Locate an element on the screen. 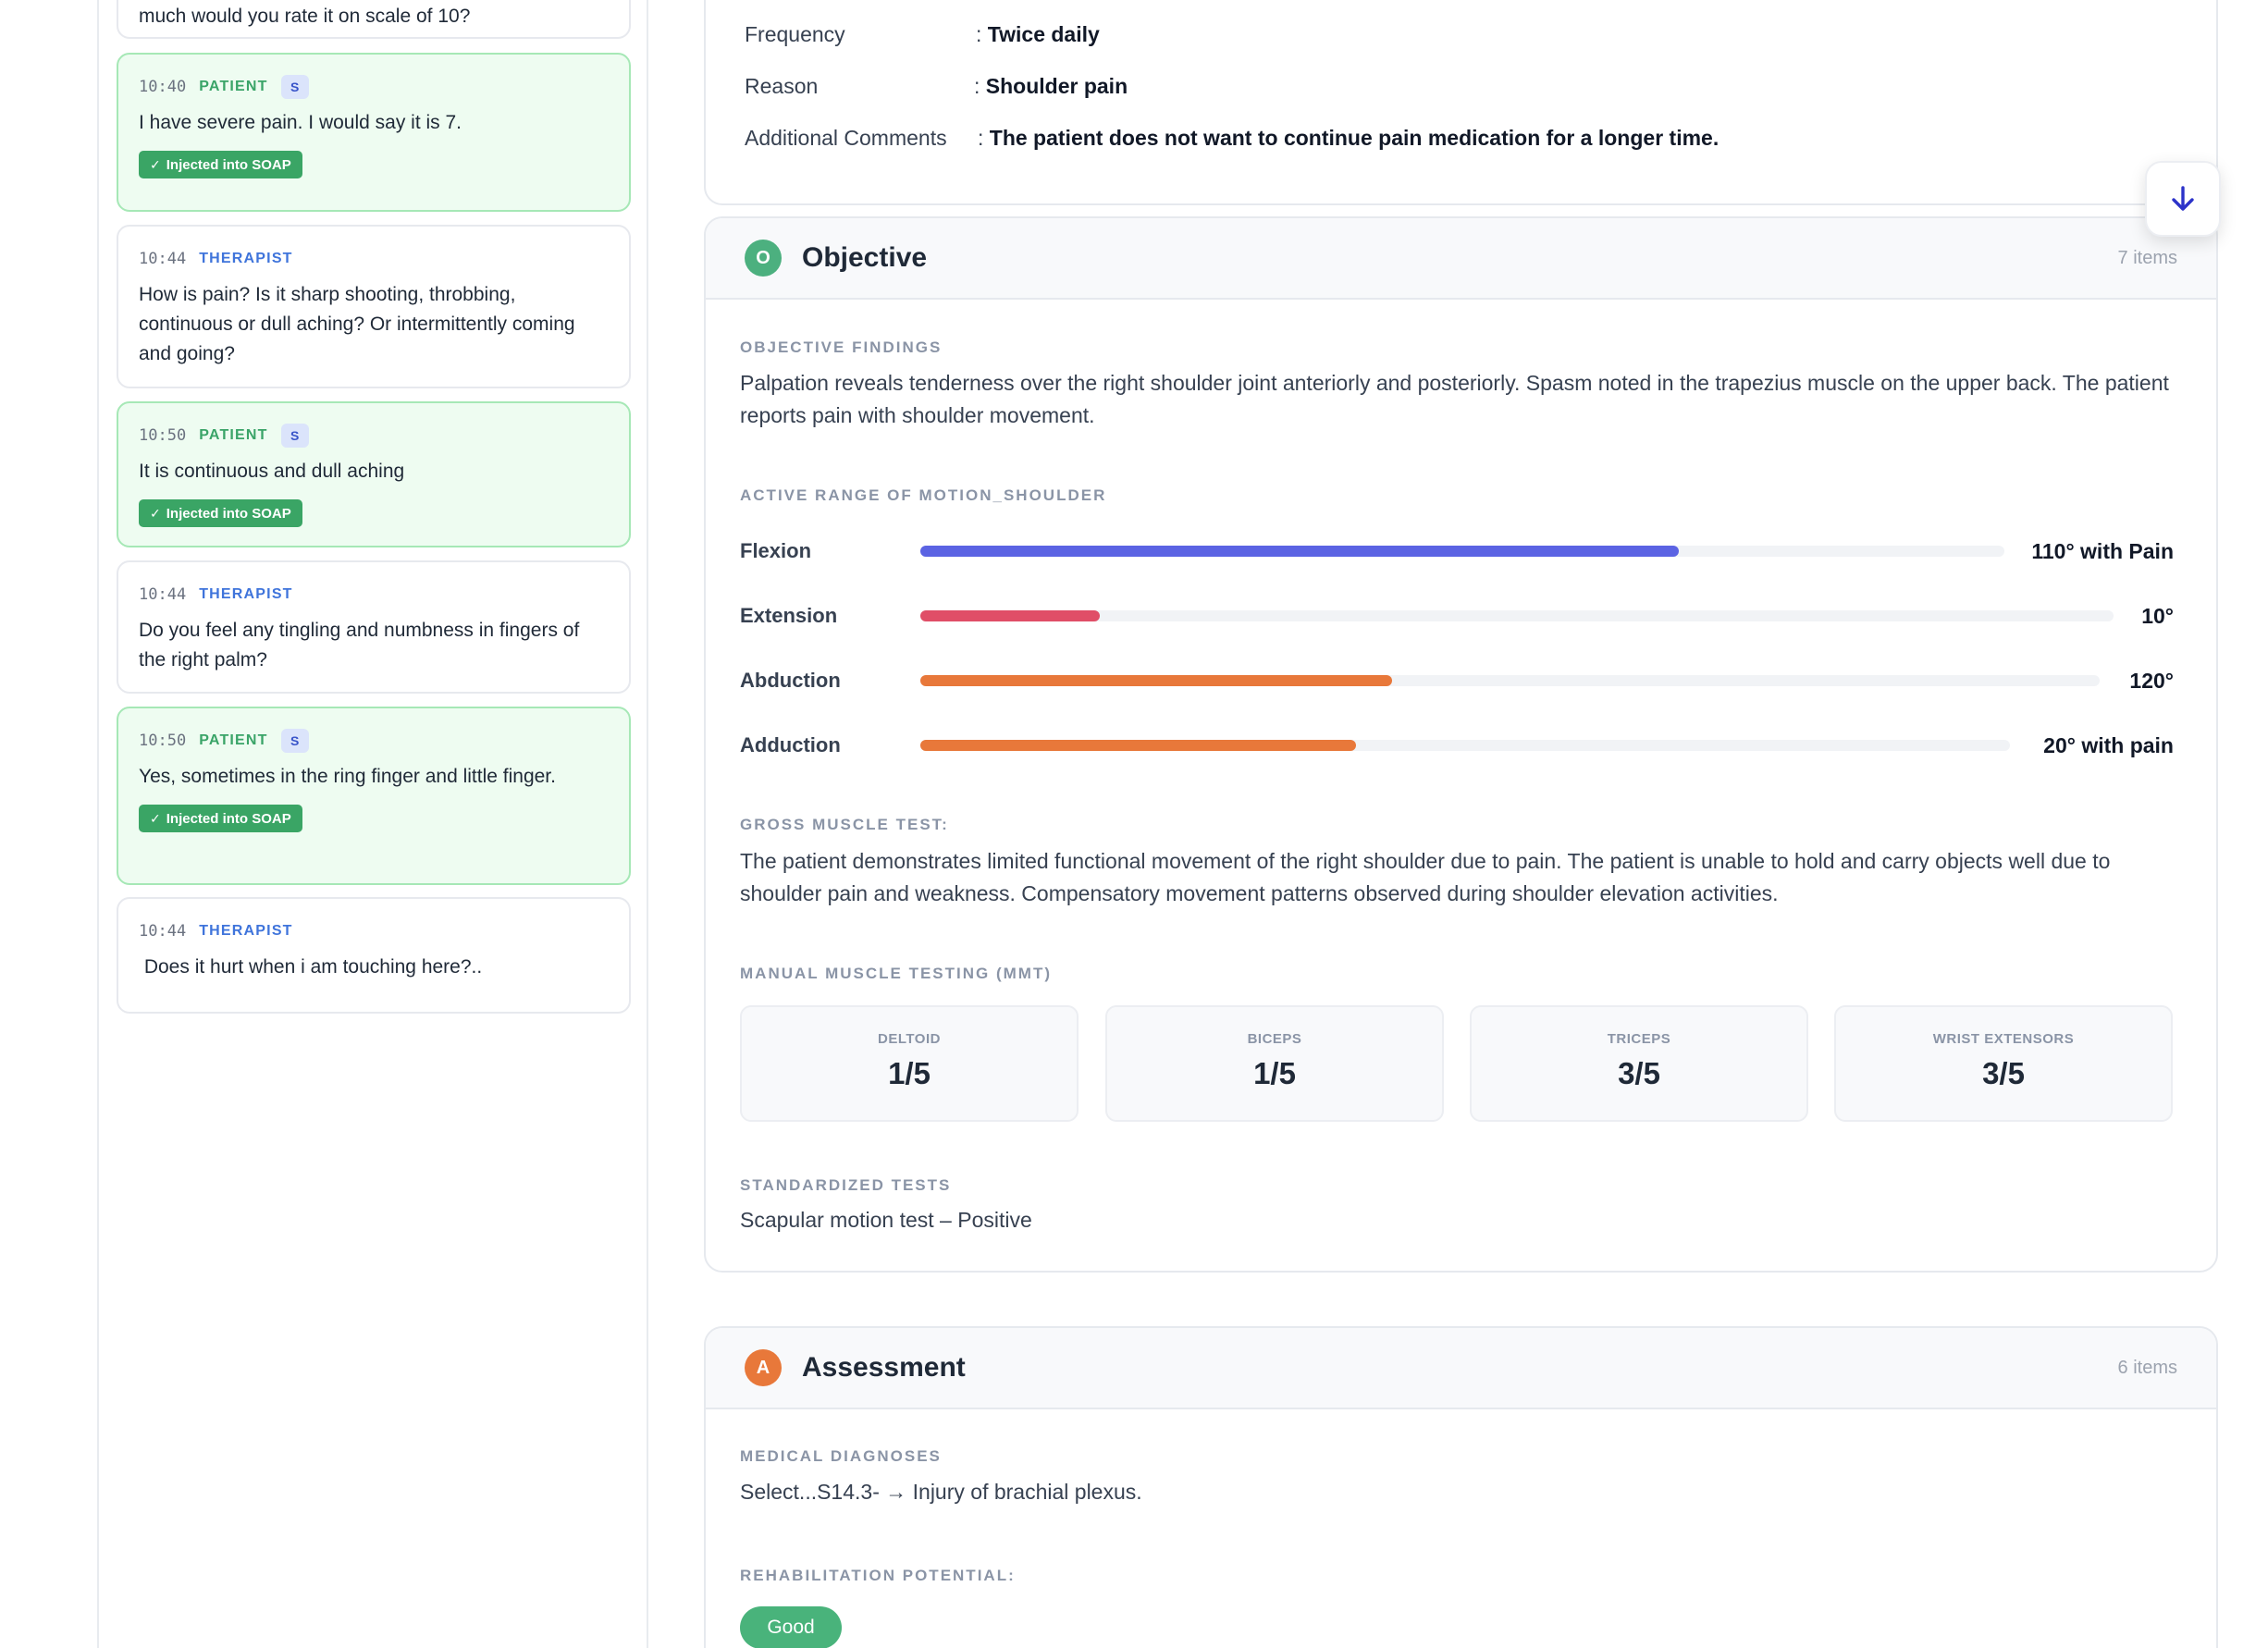 This screenshot has width=2268, height=1648. mmt-muscle-name: WRIST EXTENSORS is located at coordinates (2003, 1039).